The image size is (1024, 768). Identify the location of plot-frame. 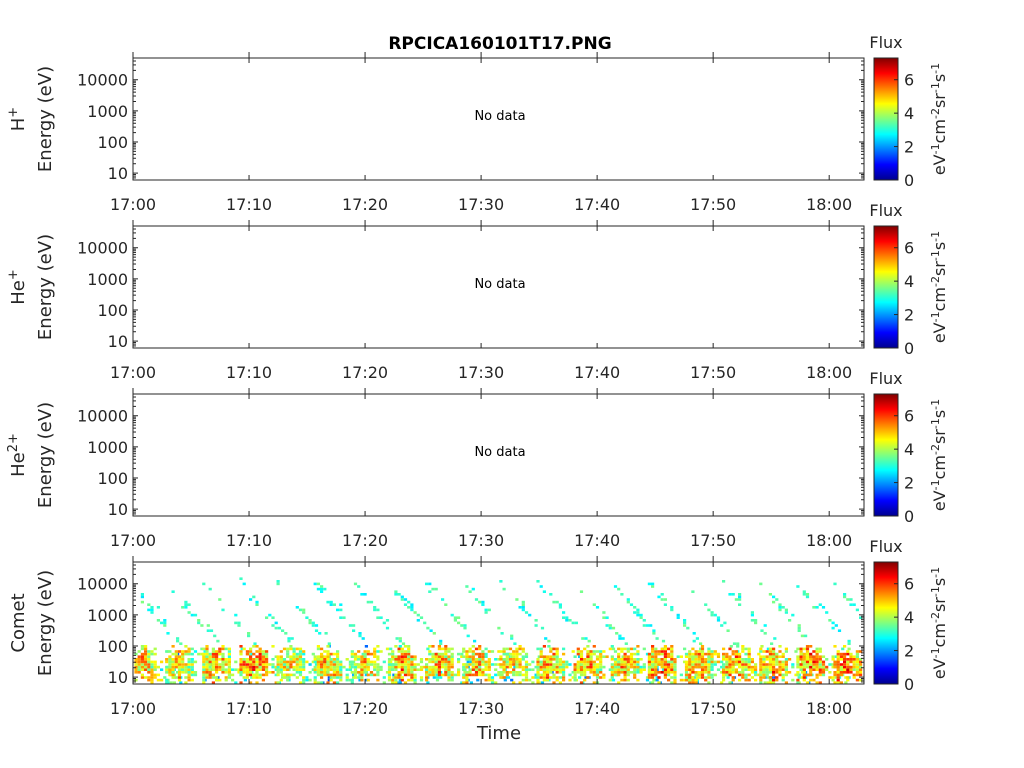
(498, 119).